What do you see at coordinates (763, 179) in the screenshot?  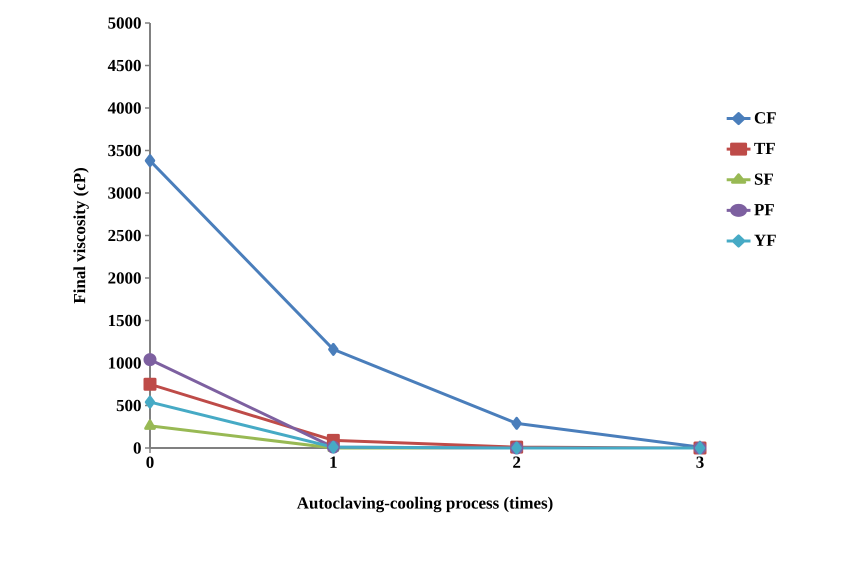 I see `legend-label: SF` at bounding box center [763, 179].